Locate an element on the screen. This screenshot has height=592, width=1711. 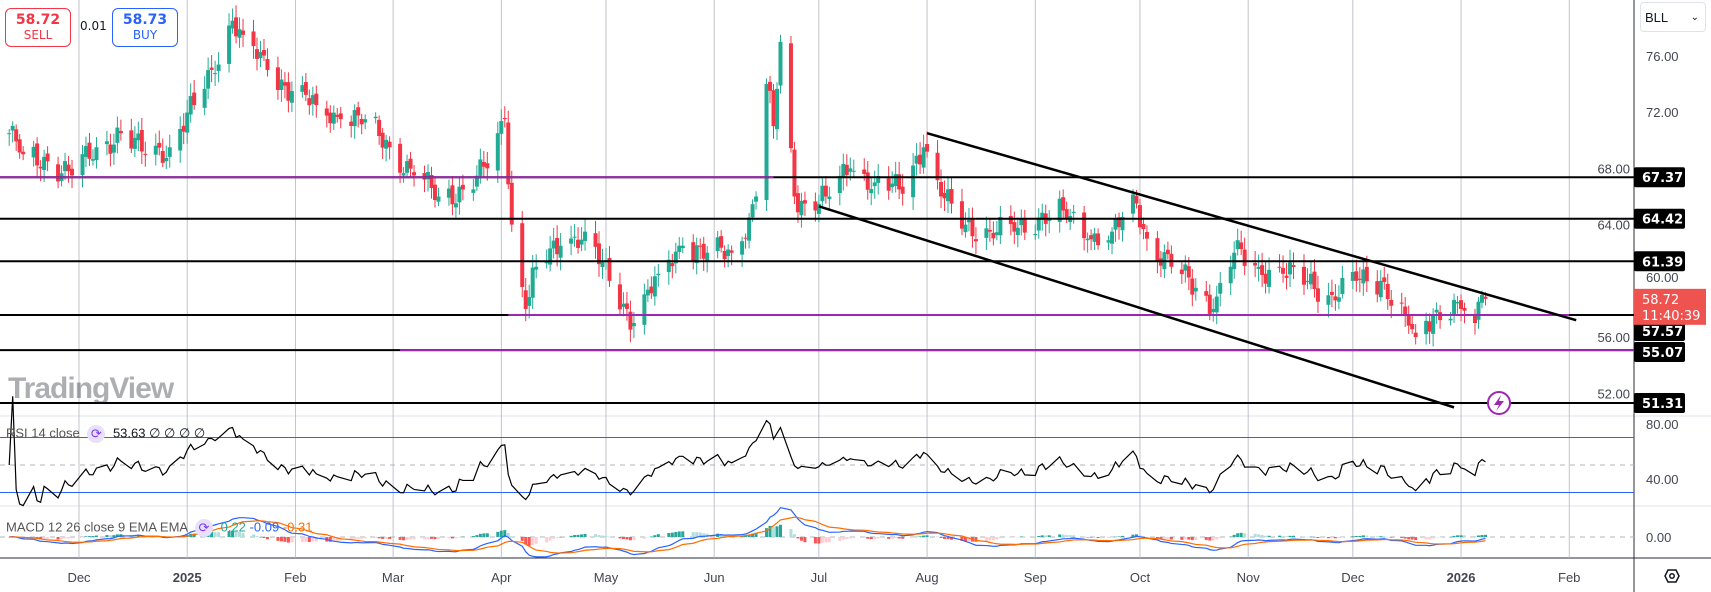
lightning-icon is located at coordinates (1499, 403).